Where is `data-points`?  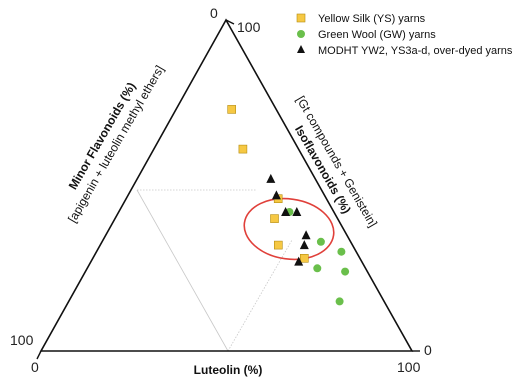 data-points is located at coordinates (288, 205).